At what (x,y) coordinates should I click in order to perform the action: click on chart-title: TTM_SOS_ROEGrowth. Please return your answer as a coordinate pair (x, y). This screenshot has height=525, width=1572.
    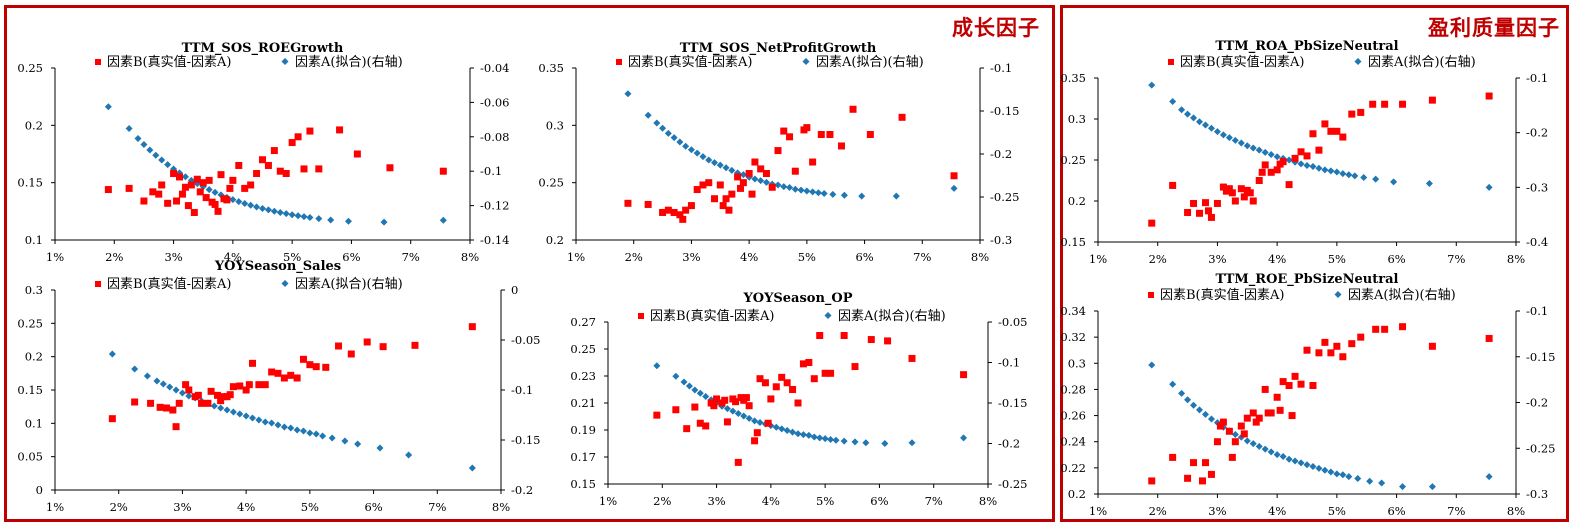
    Looking at the image, I should click on (263, 48).